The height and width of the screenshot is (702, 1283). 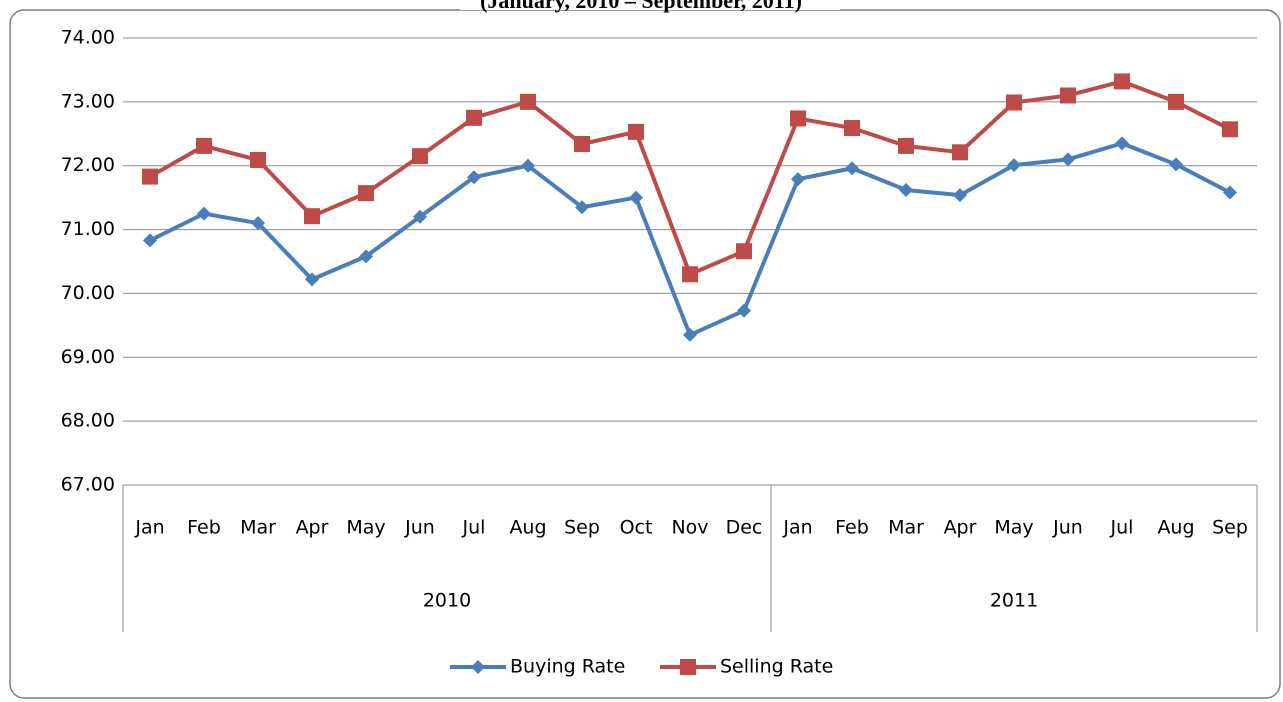 I want to click on y-tick-label: 72.00, so click(x=88, y=165).